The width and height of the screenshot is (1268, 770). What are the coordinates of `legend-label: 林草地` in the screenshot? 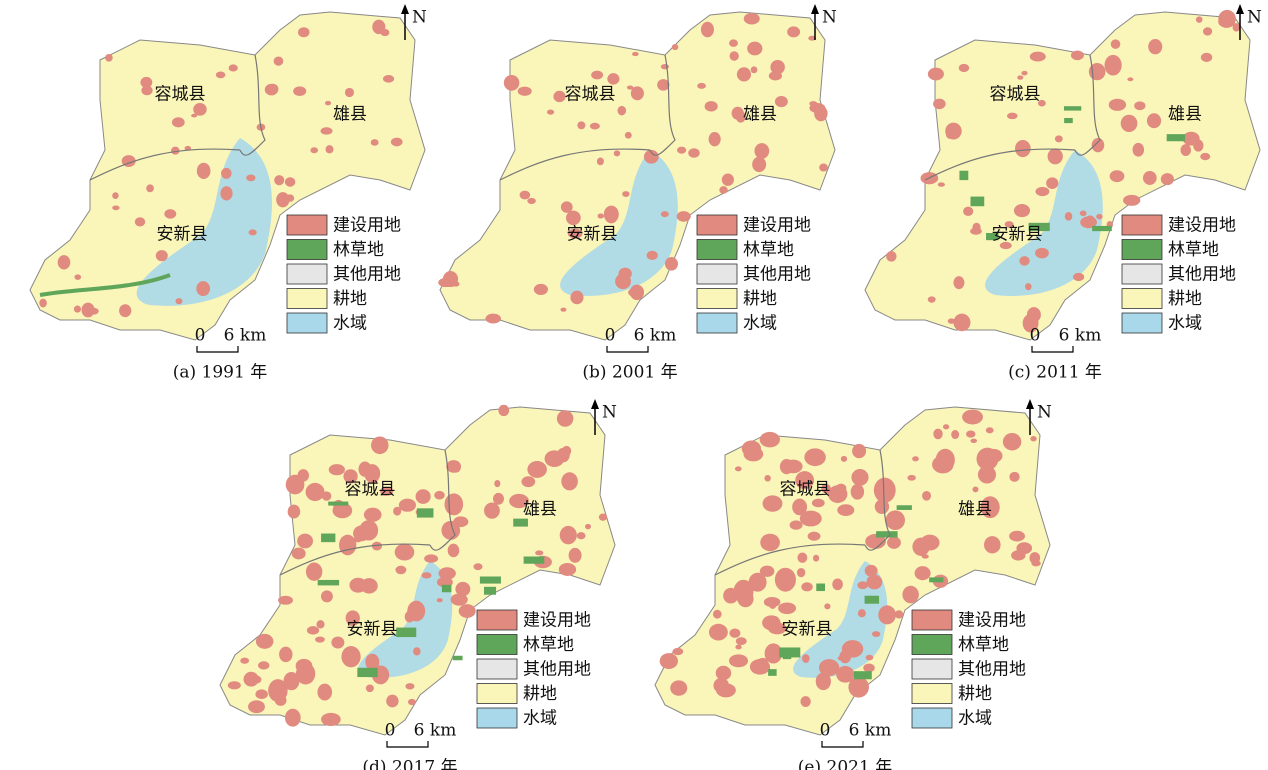 It's located at (1193, 250).